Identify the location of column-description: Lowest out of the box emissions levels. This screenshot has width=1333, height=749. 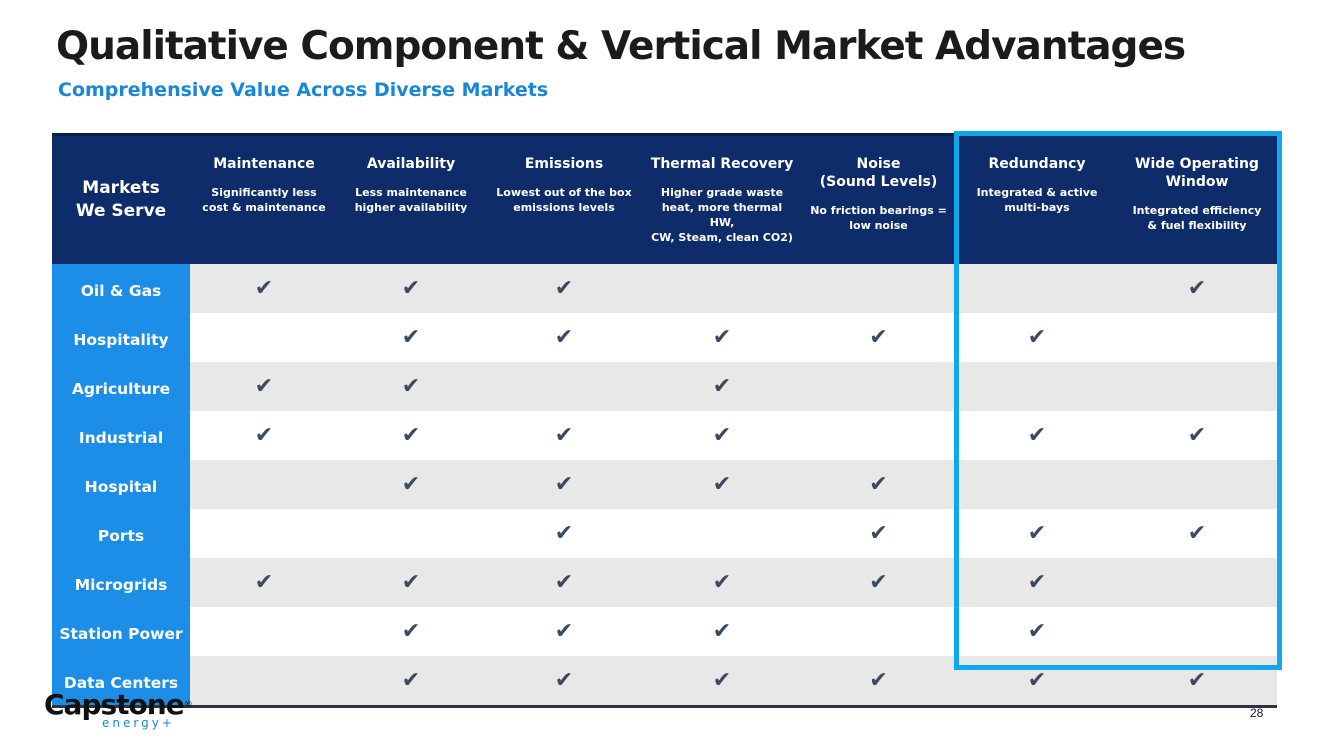
(564, 200).